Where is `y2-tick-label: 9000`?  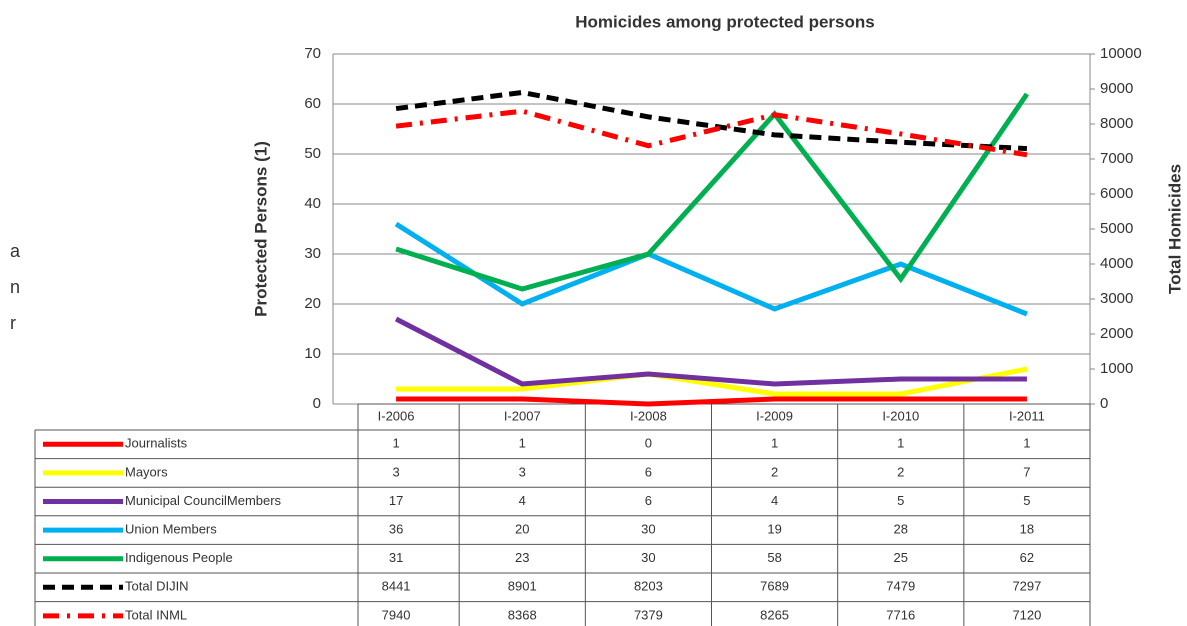
y2-tick-label: 9000 is located at coordinates (1116, 88).